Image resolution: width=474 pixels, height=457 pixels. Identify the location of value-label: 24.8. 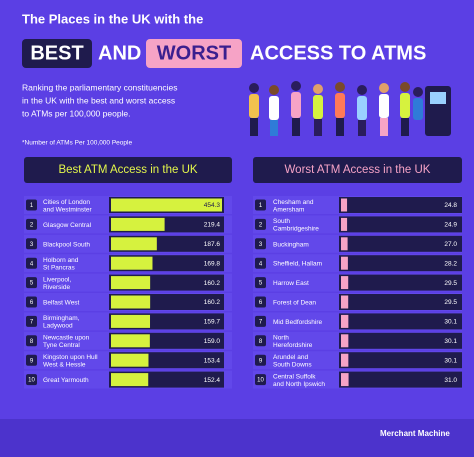
(450, 205).